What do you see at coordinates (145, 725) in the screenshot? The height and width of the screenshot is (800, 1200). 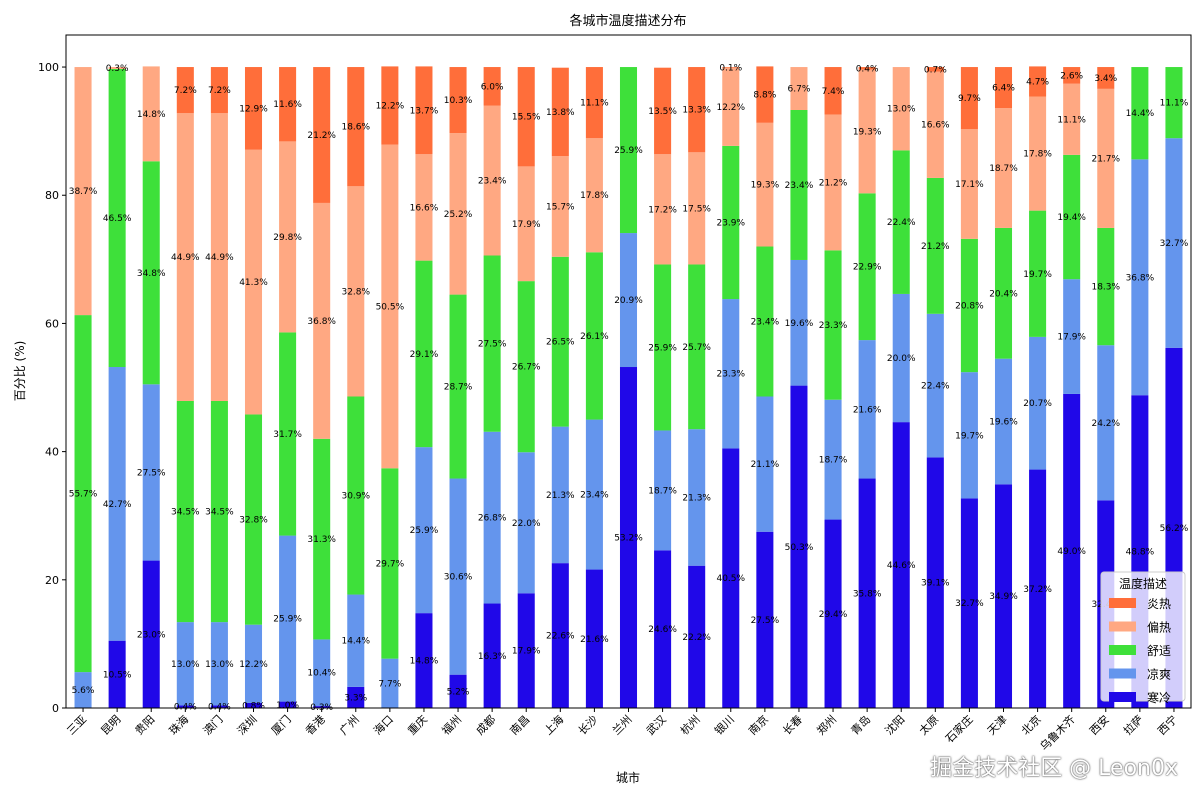 I see `x-tick-label: 贵阳` at bounding box center [145, 725].